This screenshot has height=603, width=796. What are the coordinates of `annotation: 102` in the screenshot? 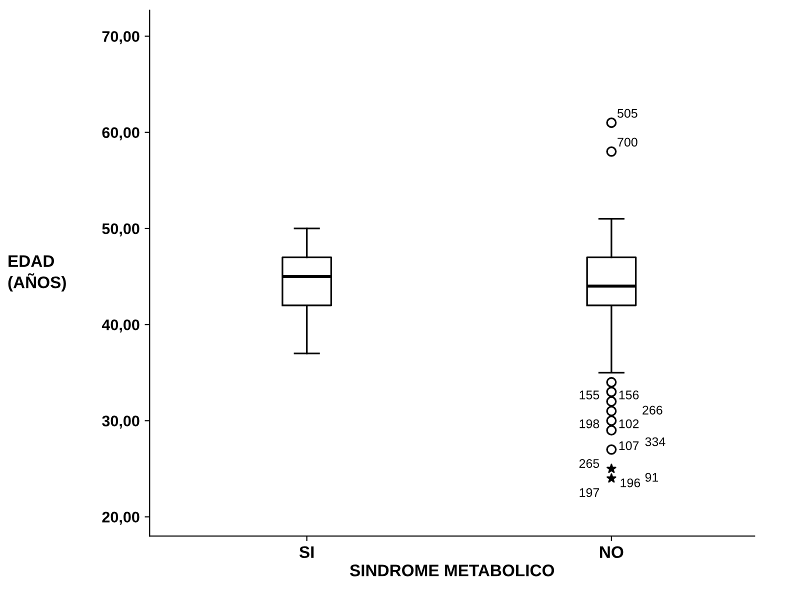 It's located at (629, 423).